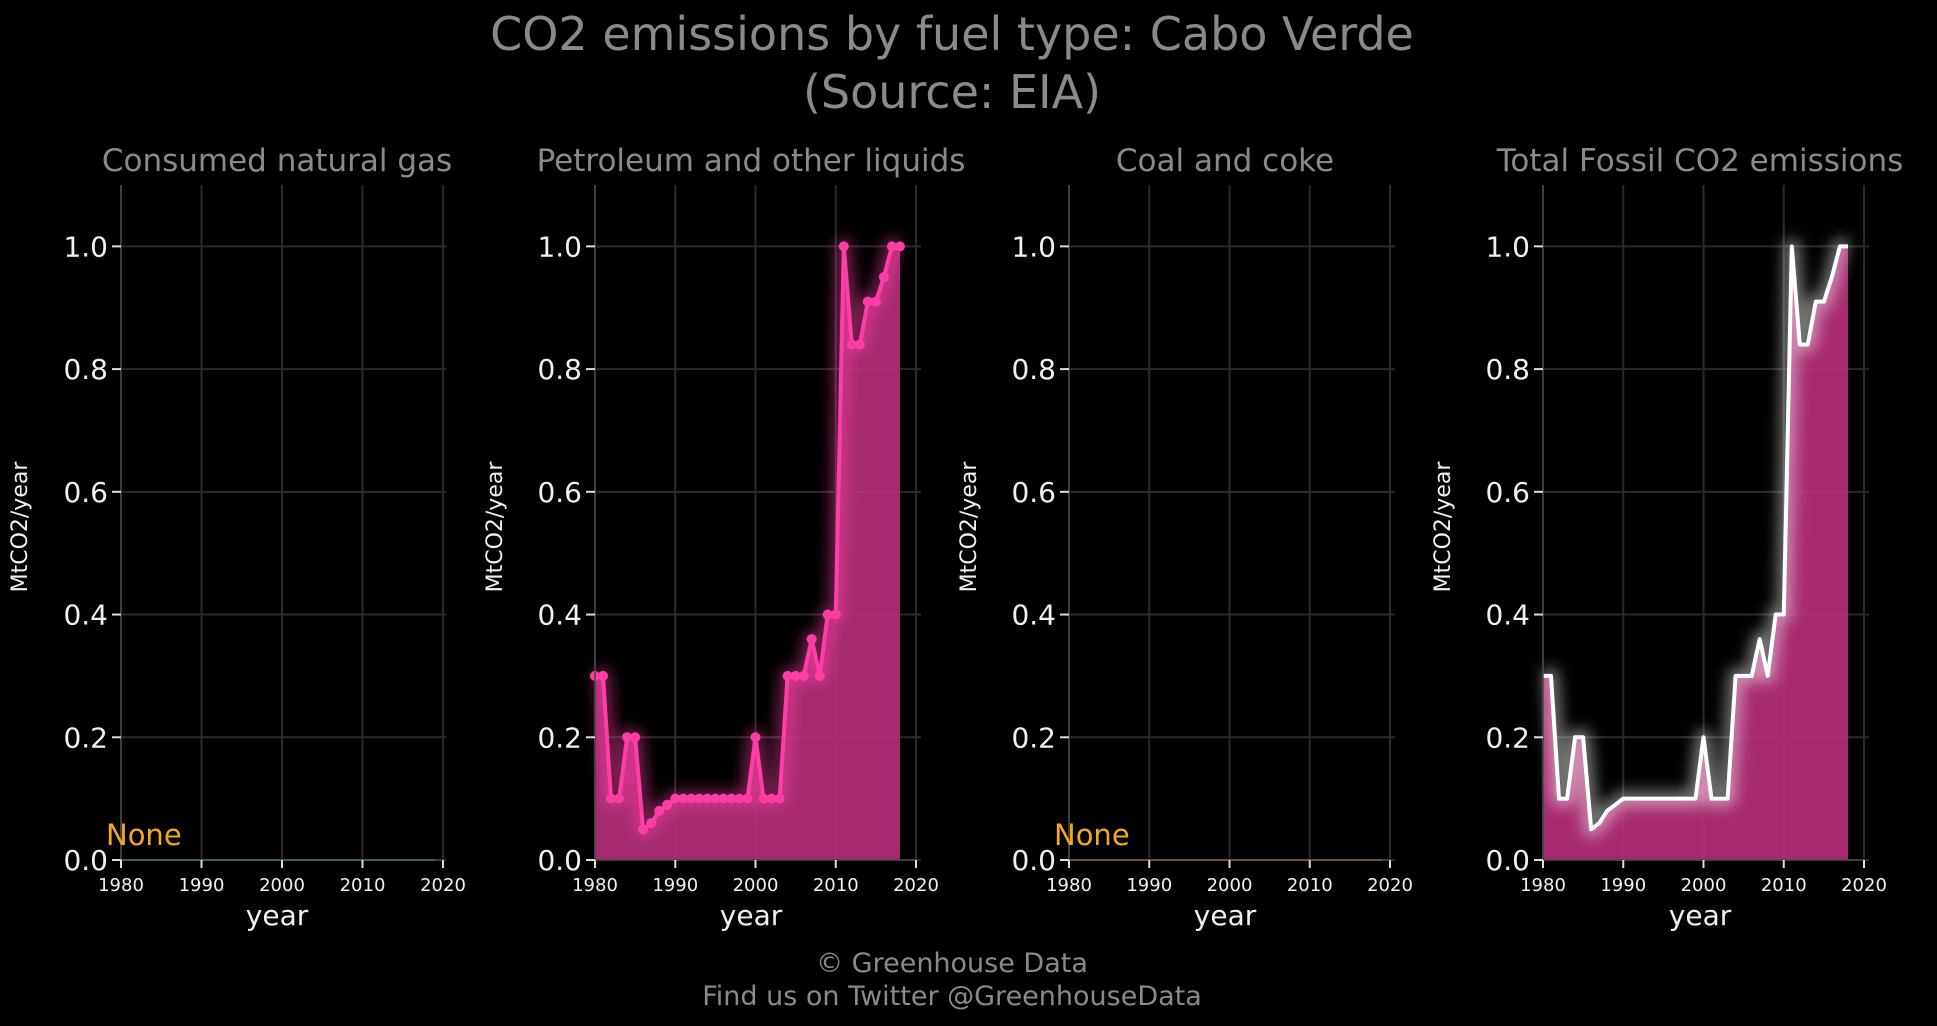  Describe the element at coordinates (1695, 538) in the screenshot. I see `series-line` at that location.